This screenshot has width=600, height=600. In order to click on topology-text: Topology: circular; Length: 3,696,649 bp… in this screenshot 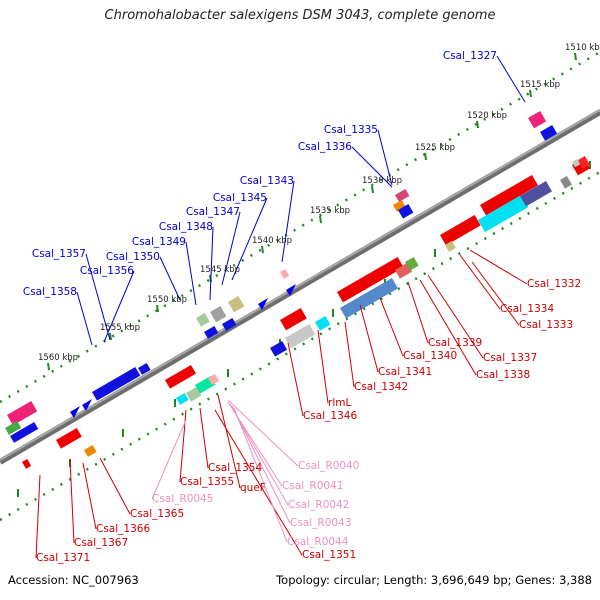, I will do `click(434, 580)`.